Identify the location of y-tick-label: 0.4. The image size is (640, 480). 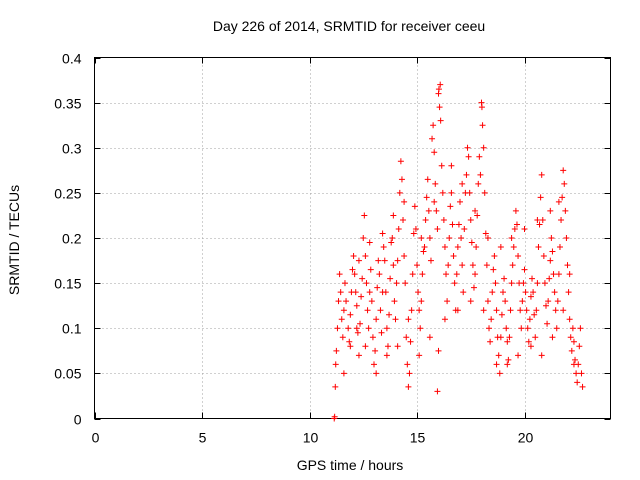
(72, 59).